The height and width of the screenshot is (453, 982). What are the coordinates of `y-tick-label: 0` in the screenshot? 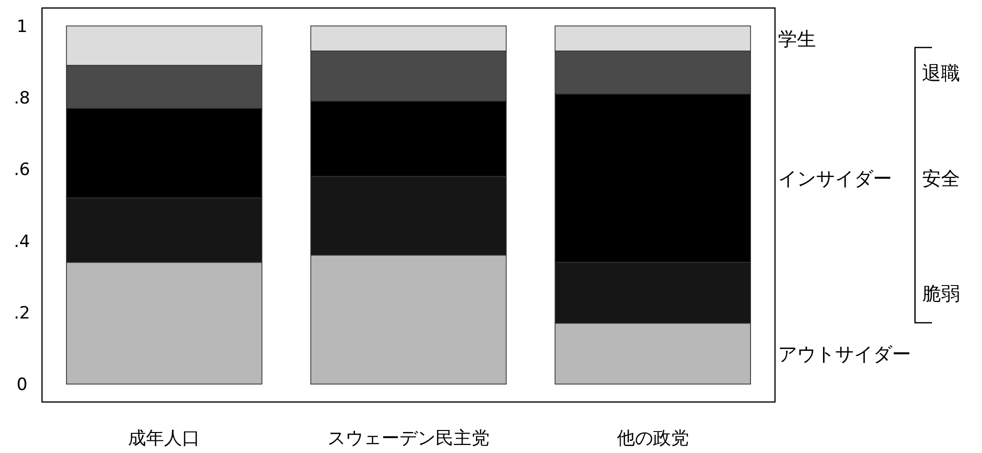 It's located at (22, 385).